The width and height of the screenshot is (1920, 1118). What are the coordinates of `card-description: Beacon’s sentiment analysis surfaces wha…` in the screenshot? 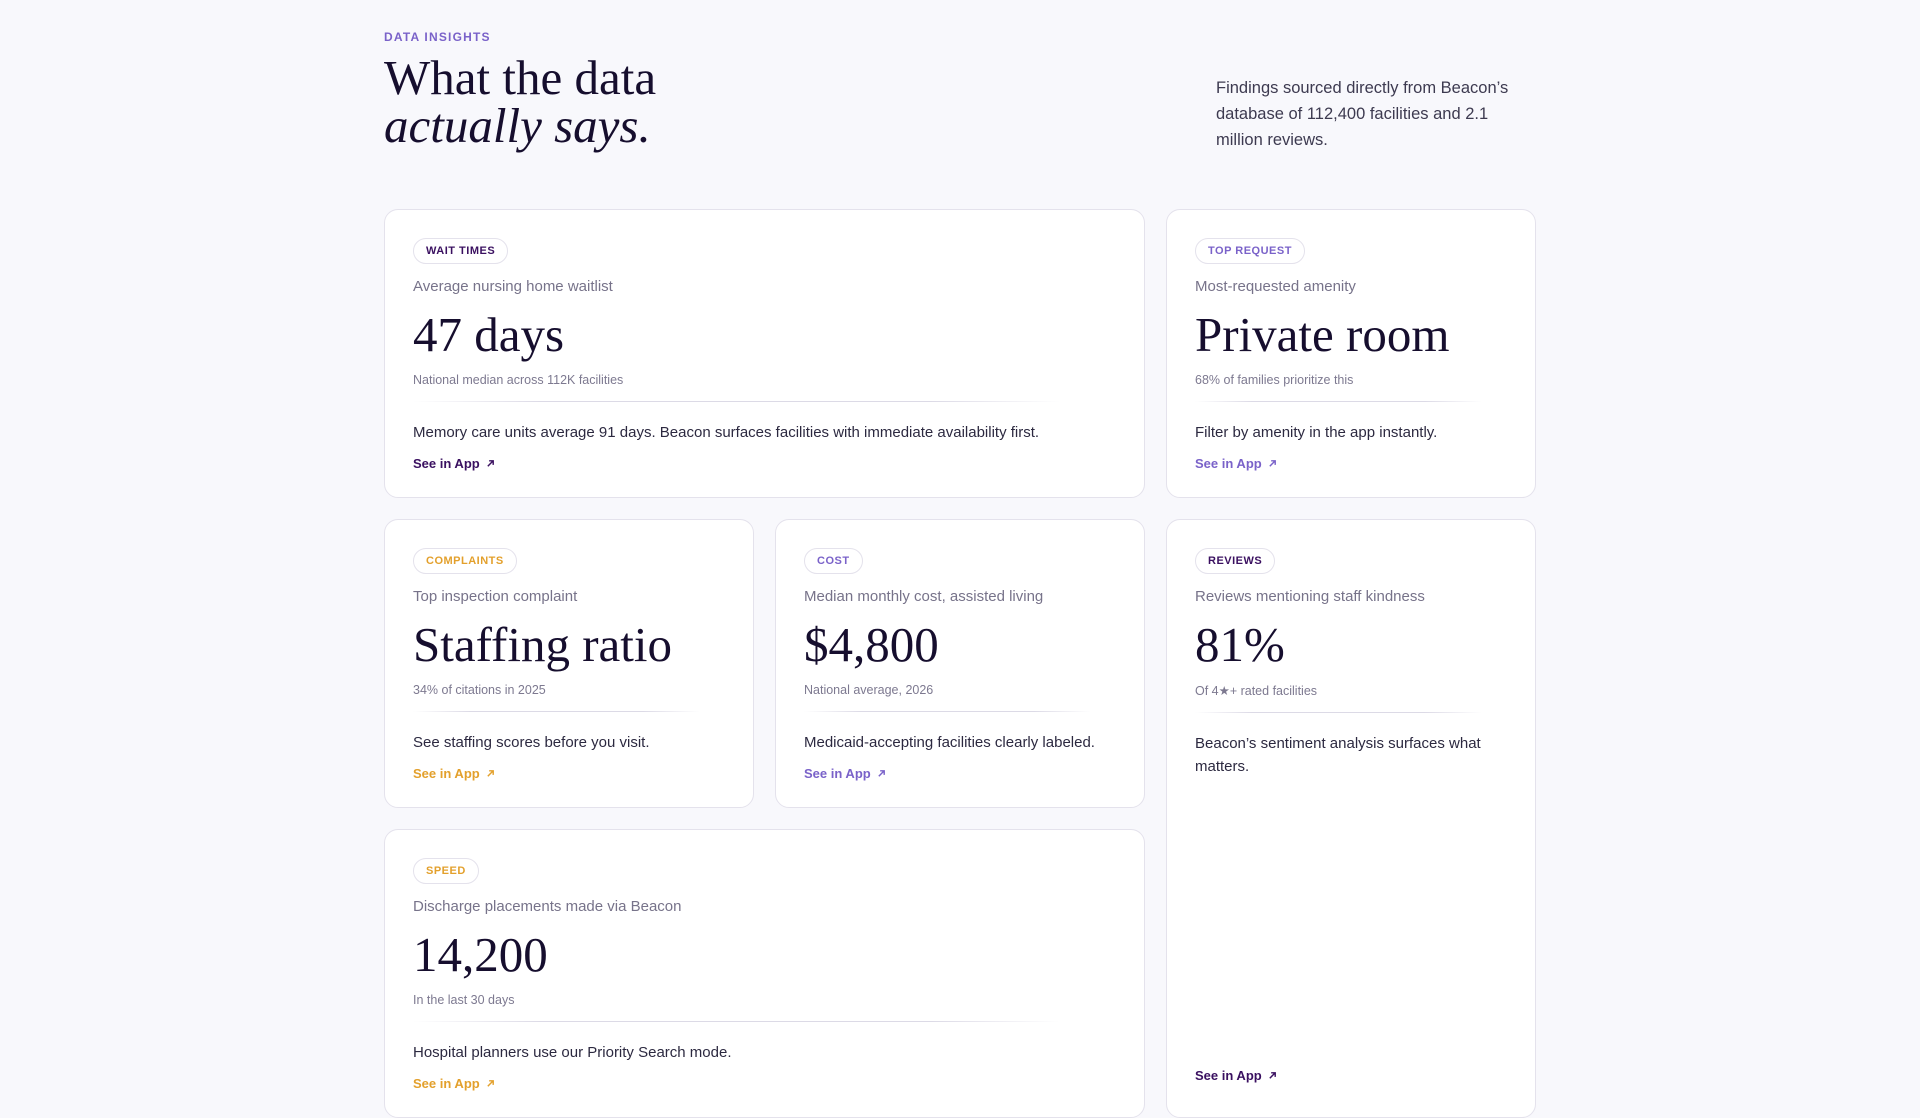 It's located at (1338, 755).